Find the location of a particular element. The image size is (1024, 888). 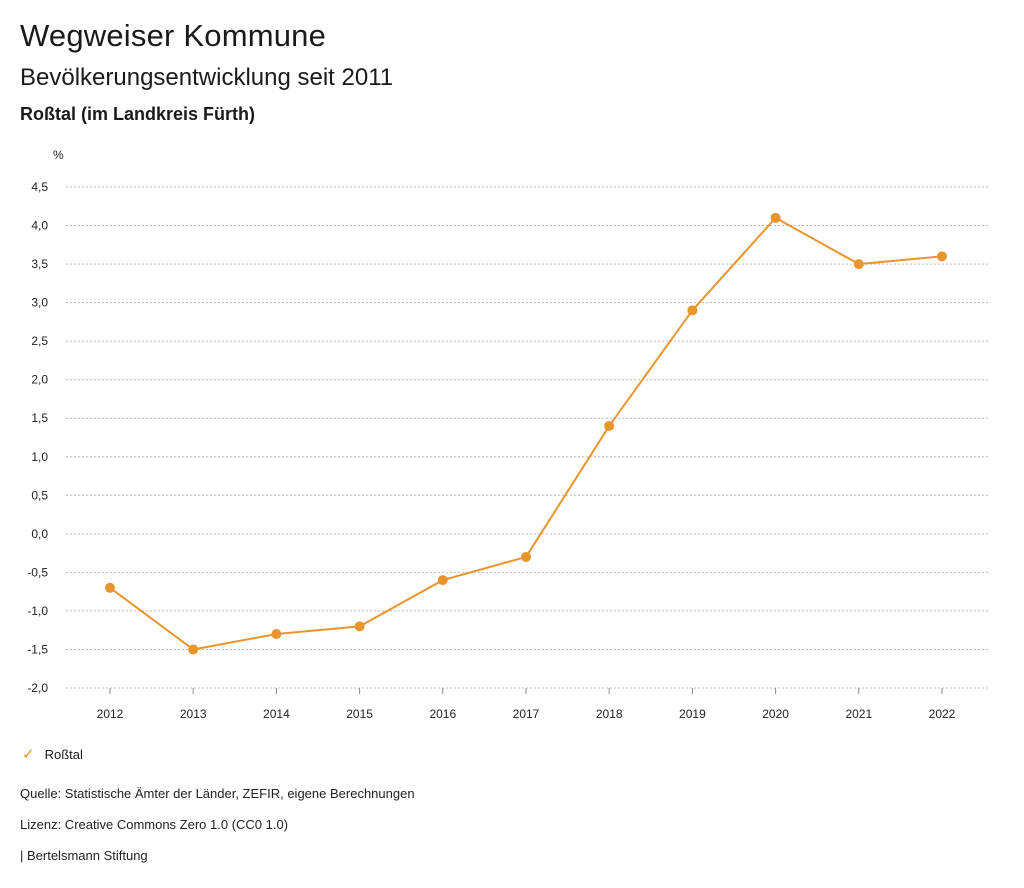

y-tick-label: -0,5 is located at coordinates (37, 572).